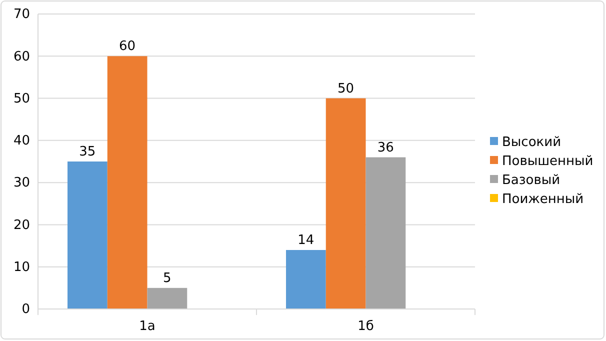  Describe the element at coordinates (548, 161) in the screenshot. I see `legend-label: Повышенный` at that location.